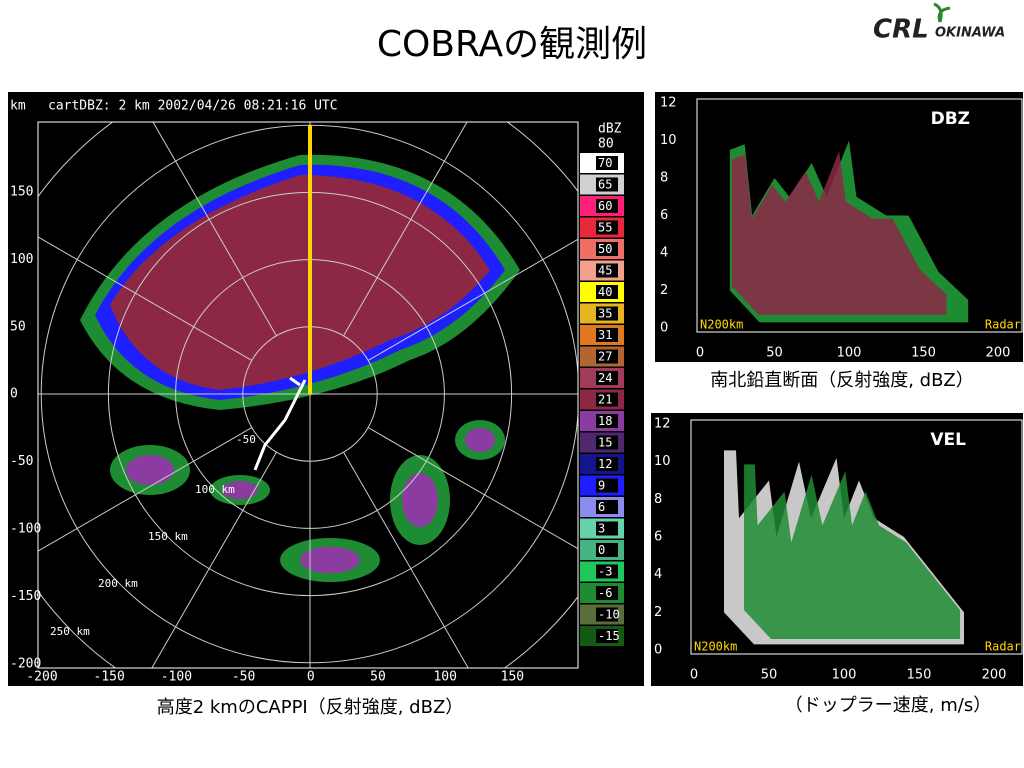 The height and width of the screenshot is (768, 1024). I want to click on colorbar-label: 24, so click(605, 378).